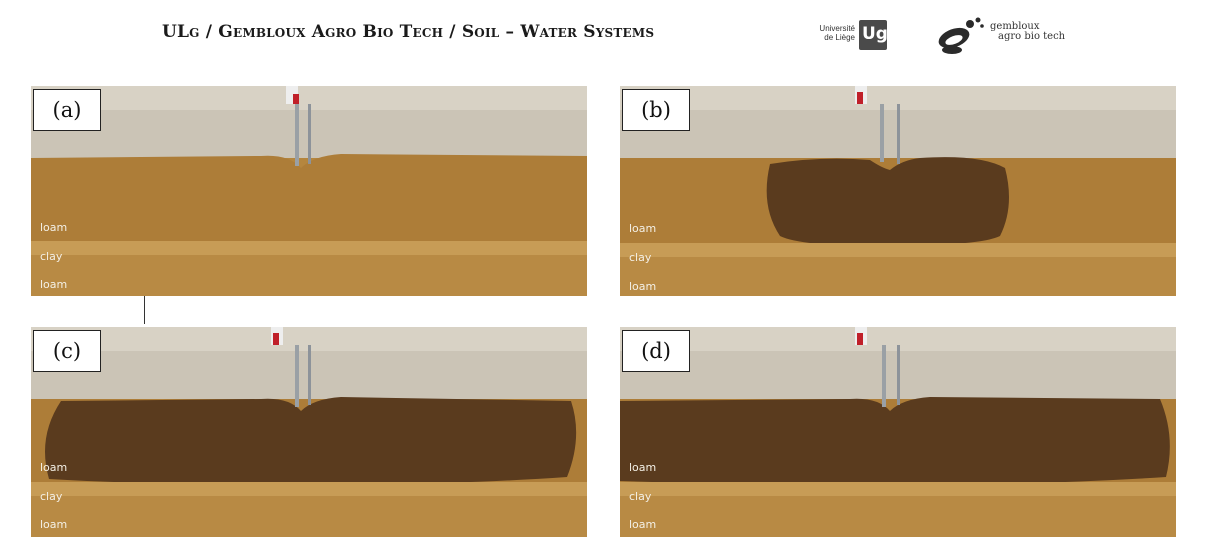 The width and height of the screenshot is (1208, 556). I want to click on ulg-logo: Université de Liège Ug, so click(848, 37).